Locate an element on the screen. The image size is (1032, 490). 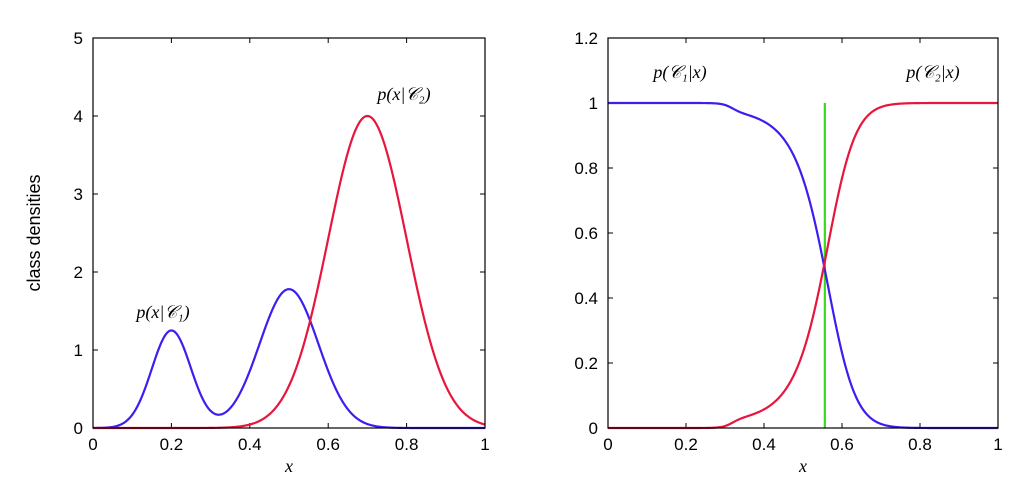
L-ytick-label: 4 is located at coordinates (78, 116).